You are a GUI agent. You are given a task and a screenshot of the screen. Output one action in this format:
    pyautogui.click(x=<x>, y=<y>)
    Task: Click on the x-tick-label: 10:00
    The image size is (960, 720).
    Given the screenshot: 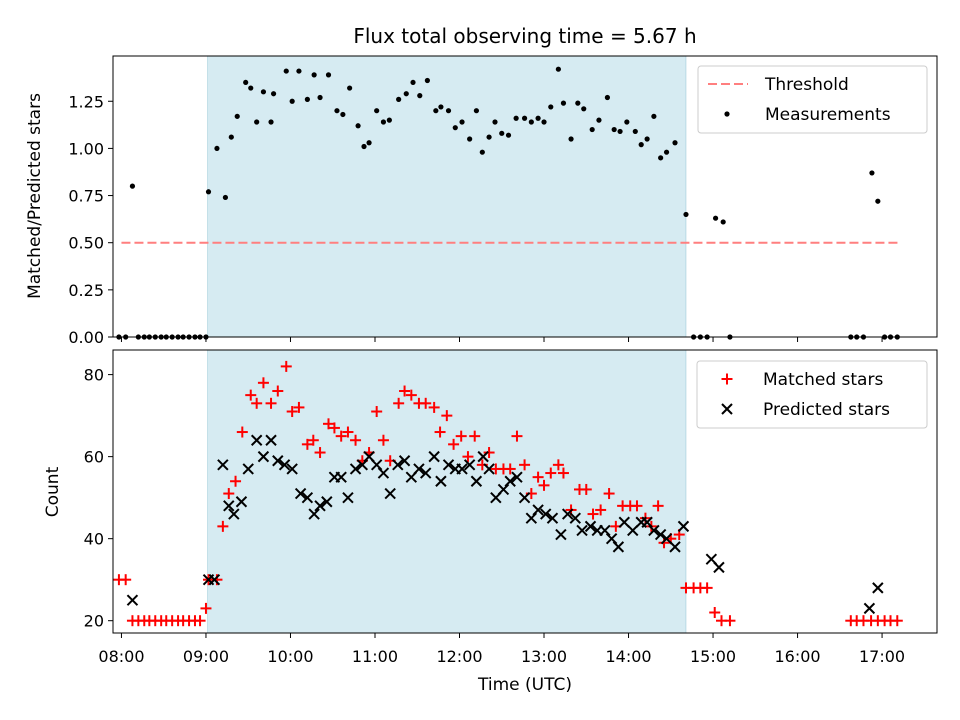 What is the action you would take?
    pyautogui.click(x=290, y=656)
    